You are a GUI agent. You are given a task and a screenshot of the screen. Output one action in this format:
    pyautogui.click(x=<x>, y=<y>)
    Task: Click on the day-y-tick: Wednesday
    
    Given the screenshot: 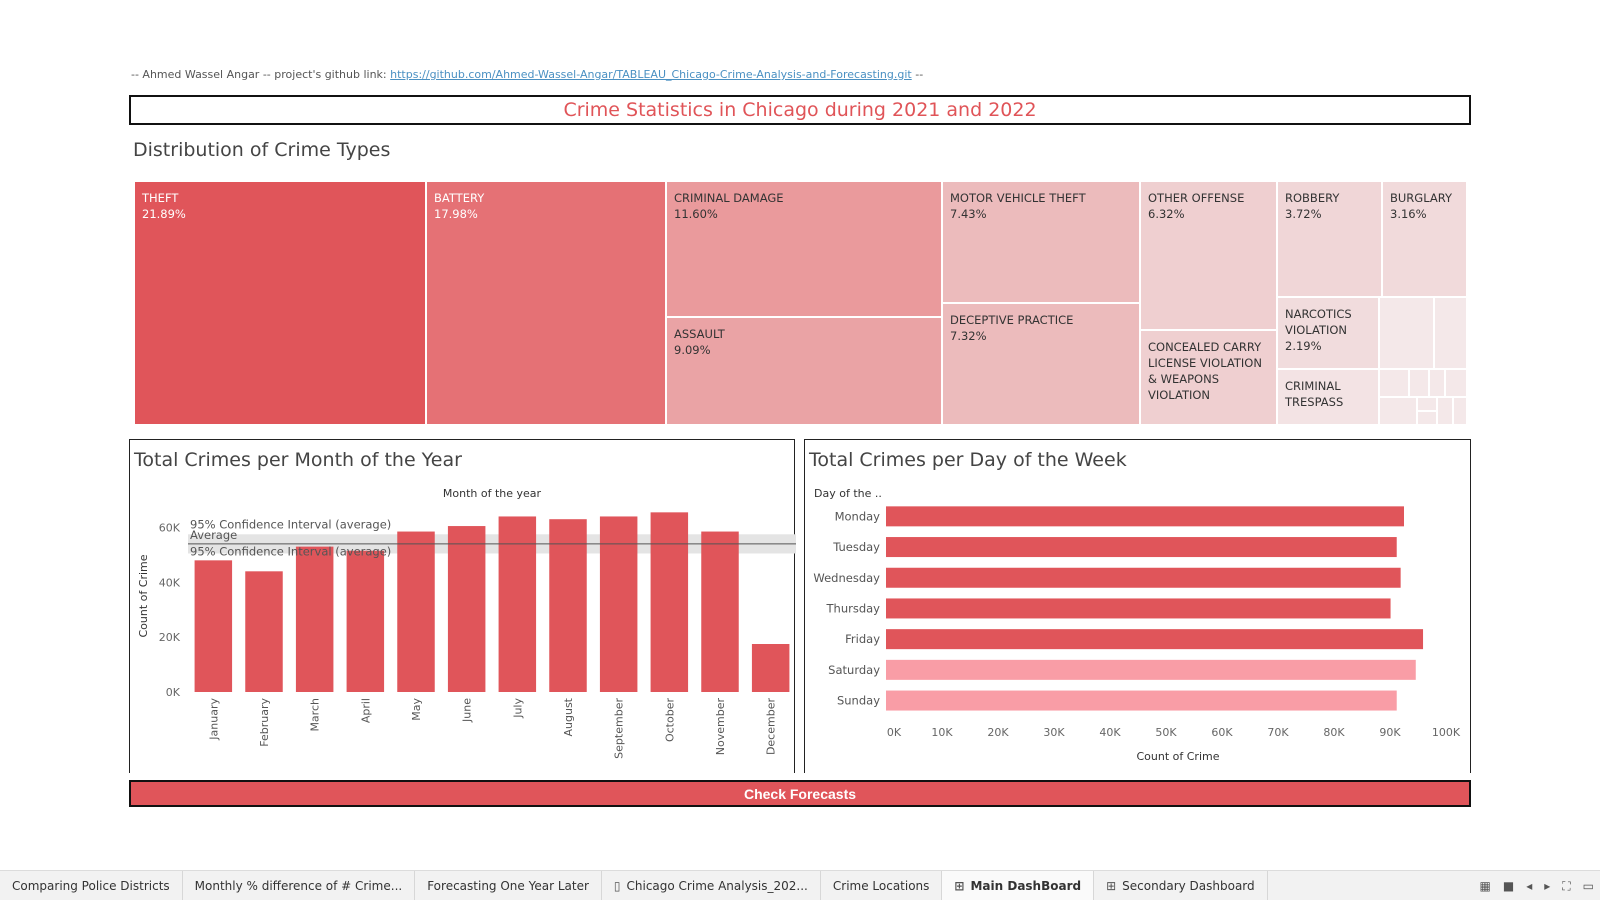 What is the action you would take?
    pyautogui.click(x=846, y=578)
    